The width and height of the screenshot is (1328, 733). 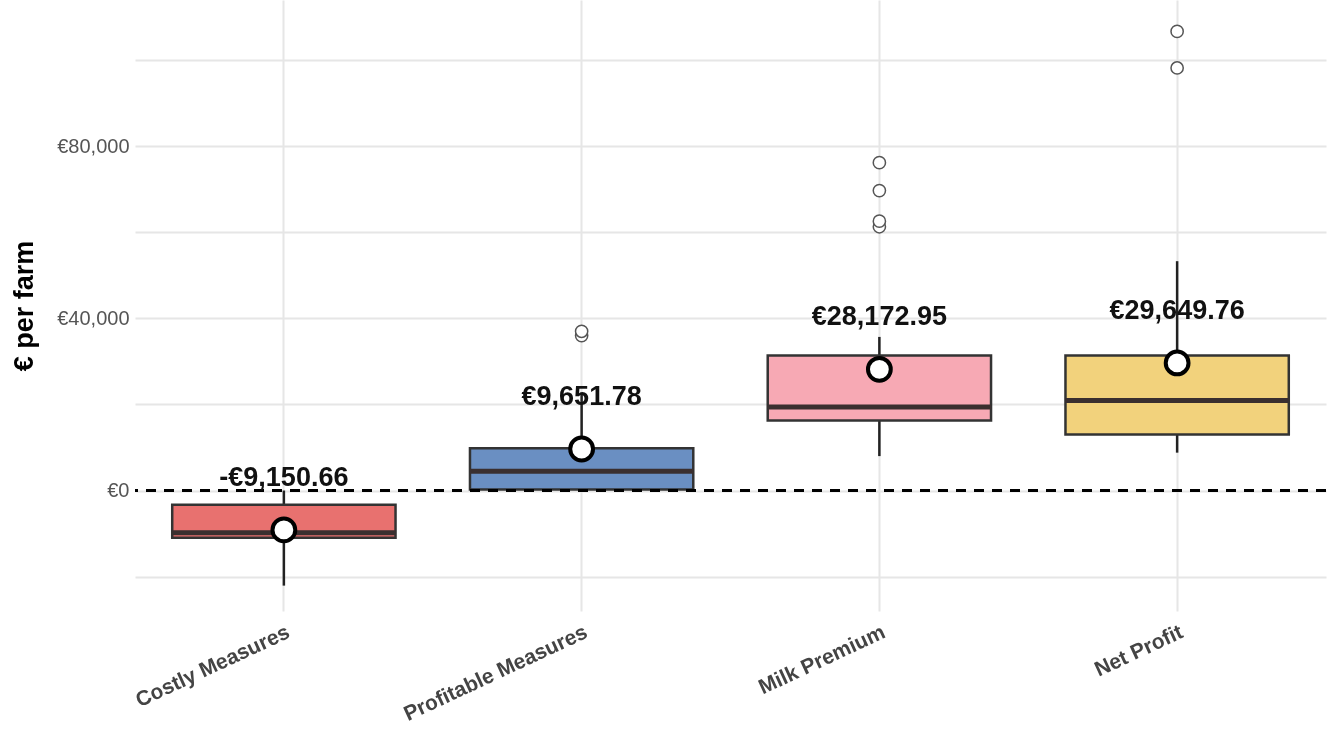 What do you see at coordinates (581, 395) in the screenshot?
I see `annotation: €9,651.78` at bounding box center [581, 395].